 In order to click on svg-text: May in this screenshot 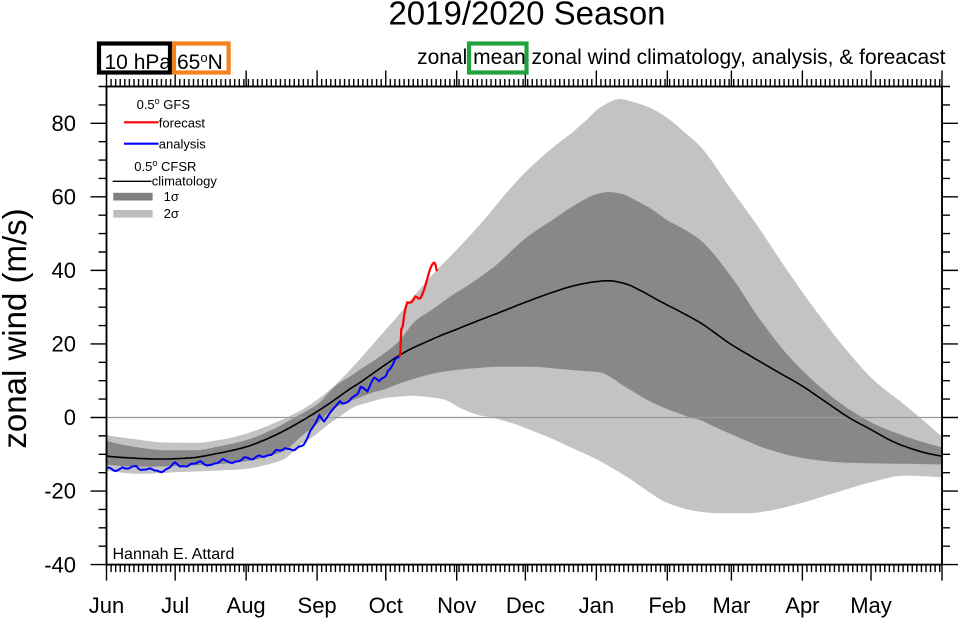, I will do `click(871, 605)`.